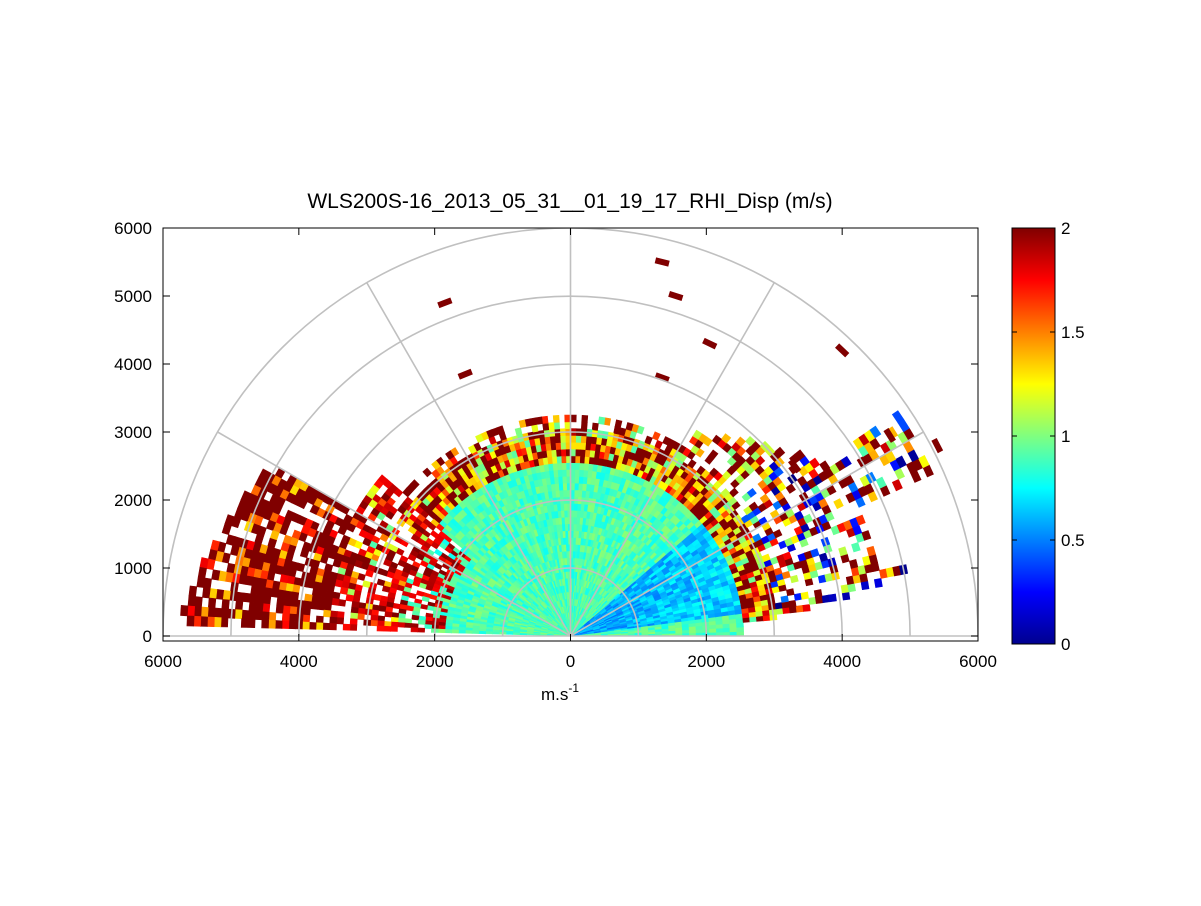 This screenshot has height=906, width=1201. Describe the element at coordinates (147, 636) in the screenshot. I see `y-tick-label: 0` at that location.